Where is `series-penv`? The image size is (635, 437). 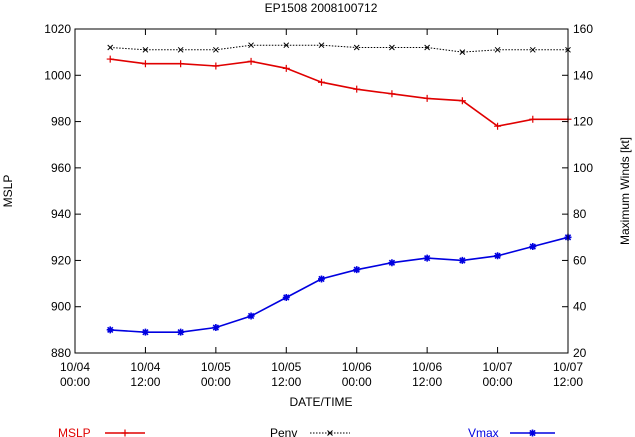 series-penv is located at coordinates (339, 48).